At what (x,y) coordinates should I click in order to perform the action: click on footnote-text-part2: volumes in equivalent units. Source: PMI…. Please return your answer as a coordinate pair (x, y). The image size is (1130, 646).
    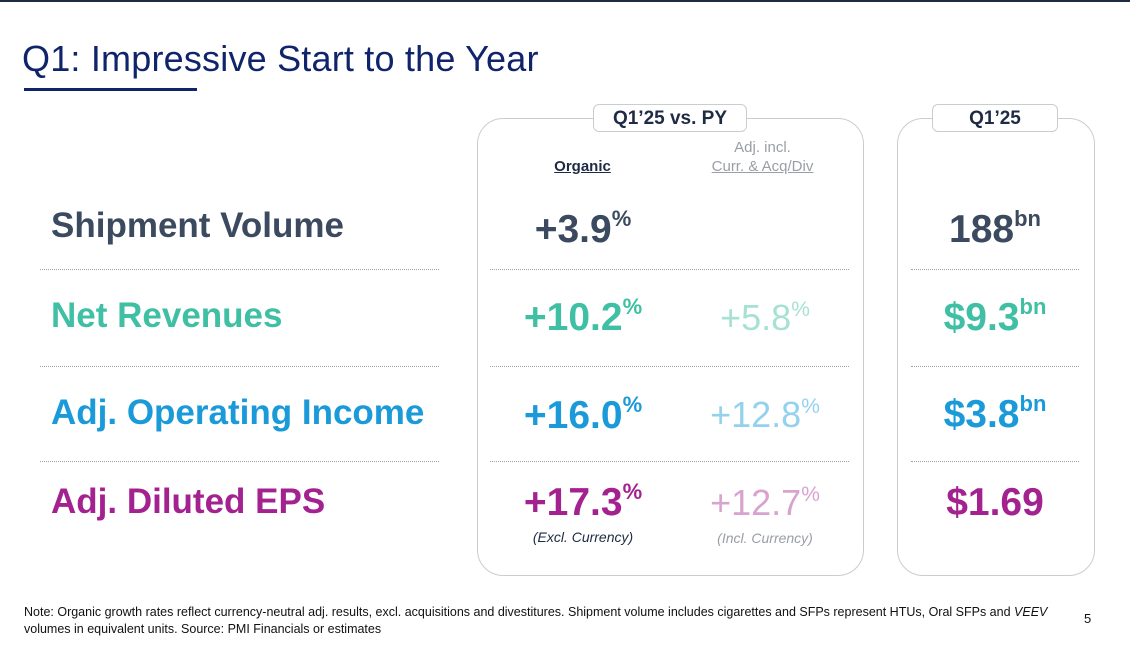
    Looking at the image, I should click on (203, 629).